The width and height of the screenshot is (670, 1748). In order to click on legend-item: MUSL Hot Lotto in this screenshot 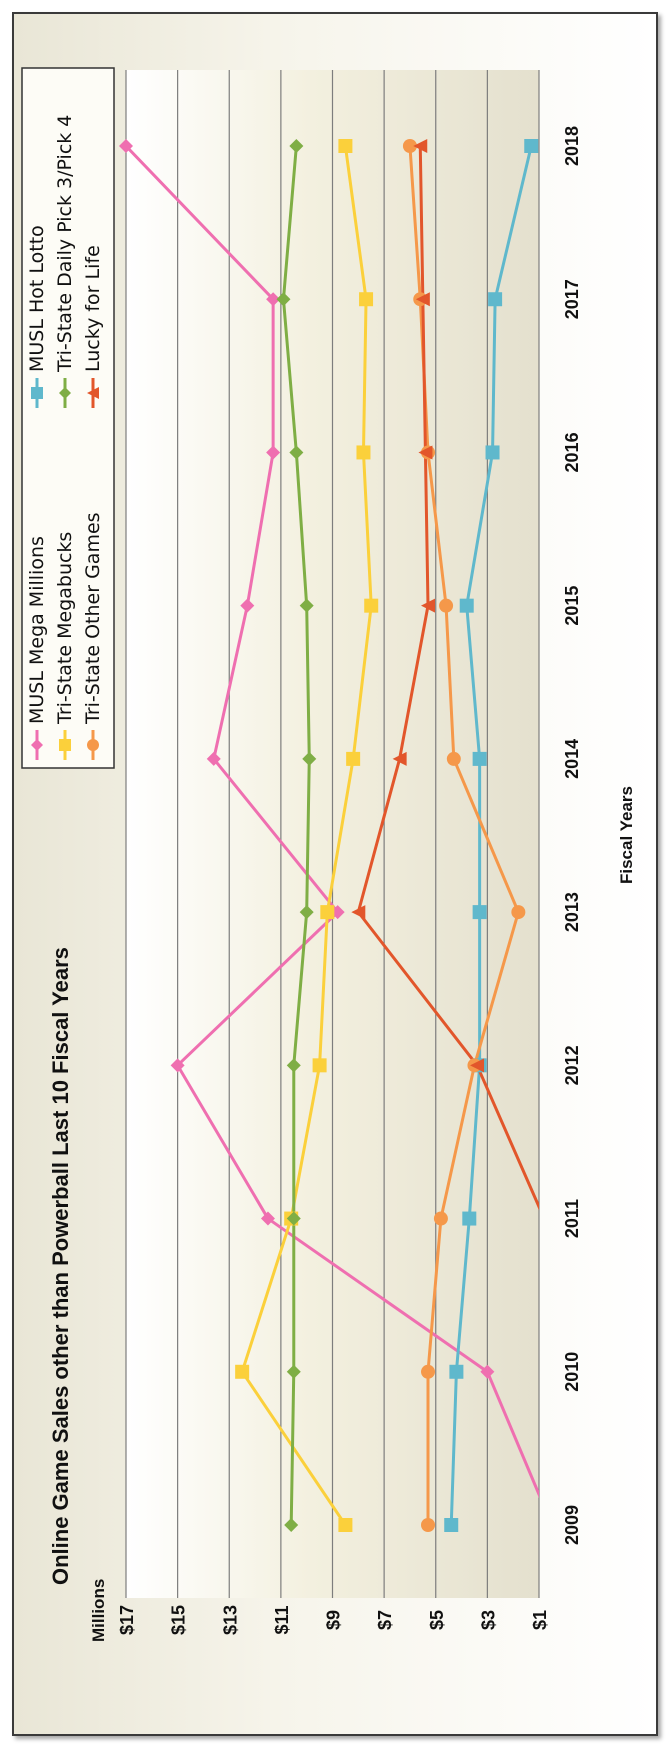, I will do `click(37, 316)`.